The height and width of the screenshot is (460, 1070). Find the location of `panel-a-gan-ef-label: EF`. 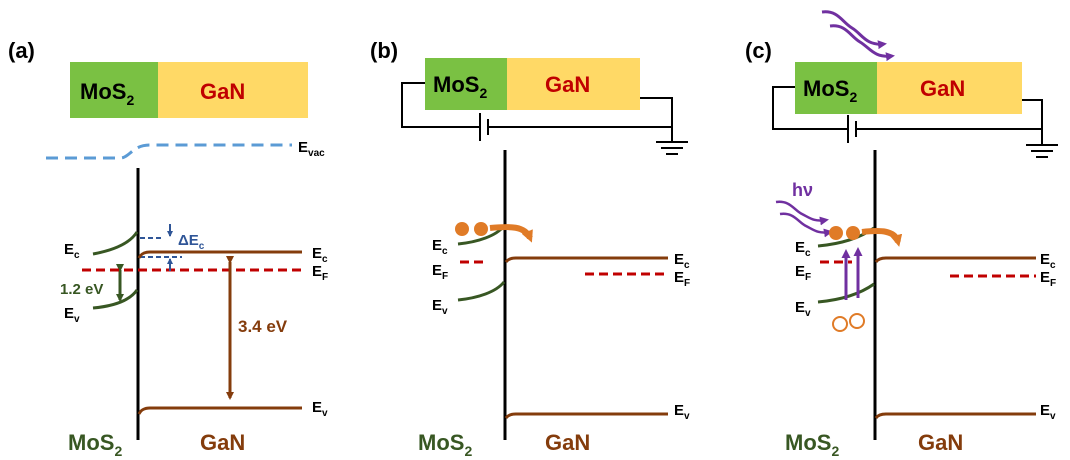

panel-a-gan-ef-label: EF is located at coordinates (320, 273).